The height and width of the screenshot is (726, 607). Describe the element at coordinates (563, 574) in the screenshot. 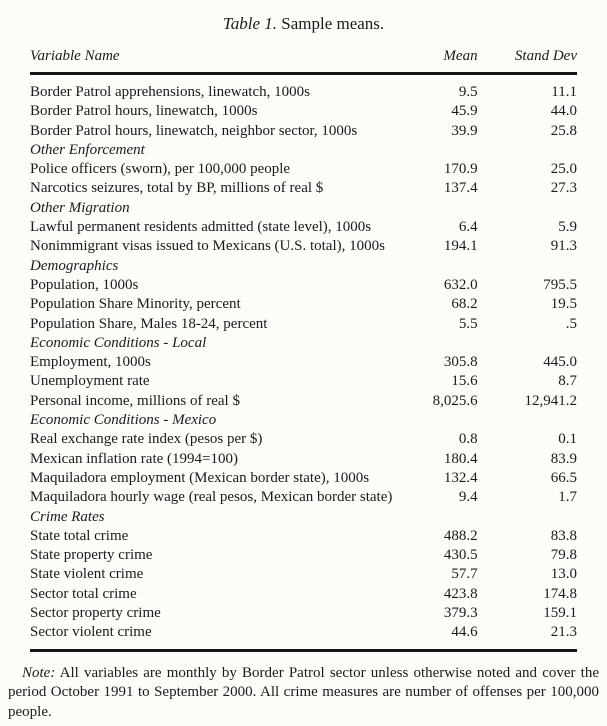

I see `sd-cell: 13.0` at that location.